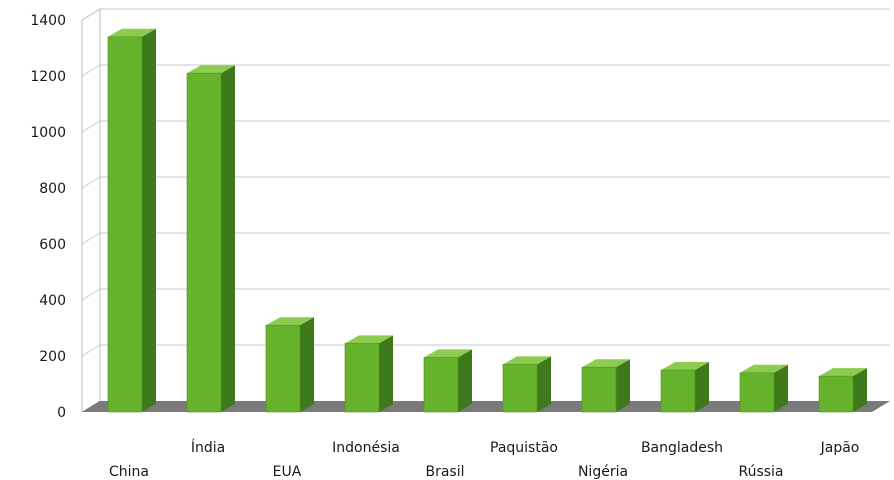 This screenshot has height=480, width=894. I want to click on left-wall, so click(91, 210).